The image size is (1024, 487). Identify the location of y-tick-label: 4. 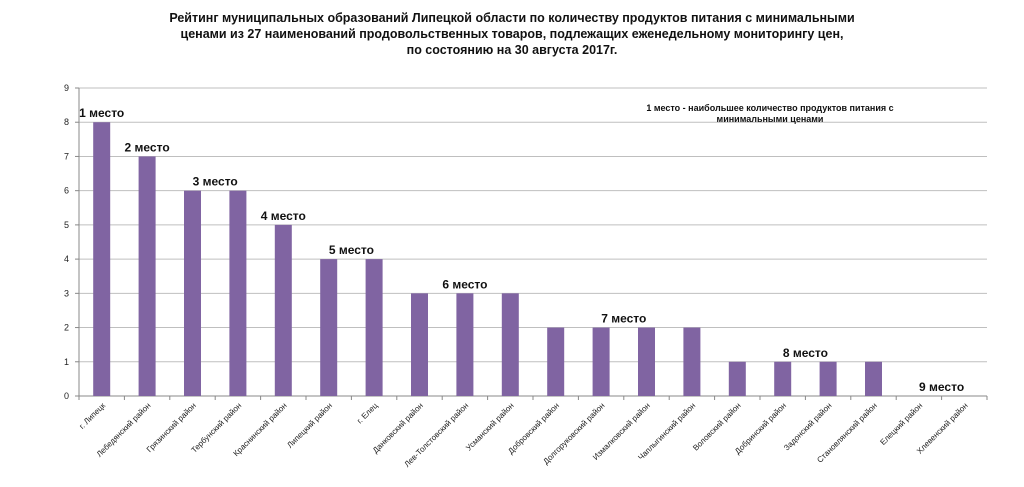
(66, 259).